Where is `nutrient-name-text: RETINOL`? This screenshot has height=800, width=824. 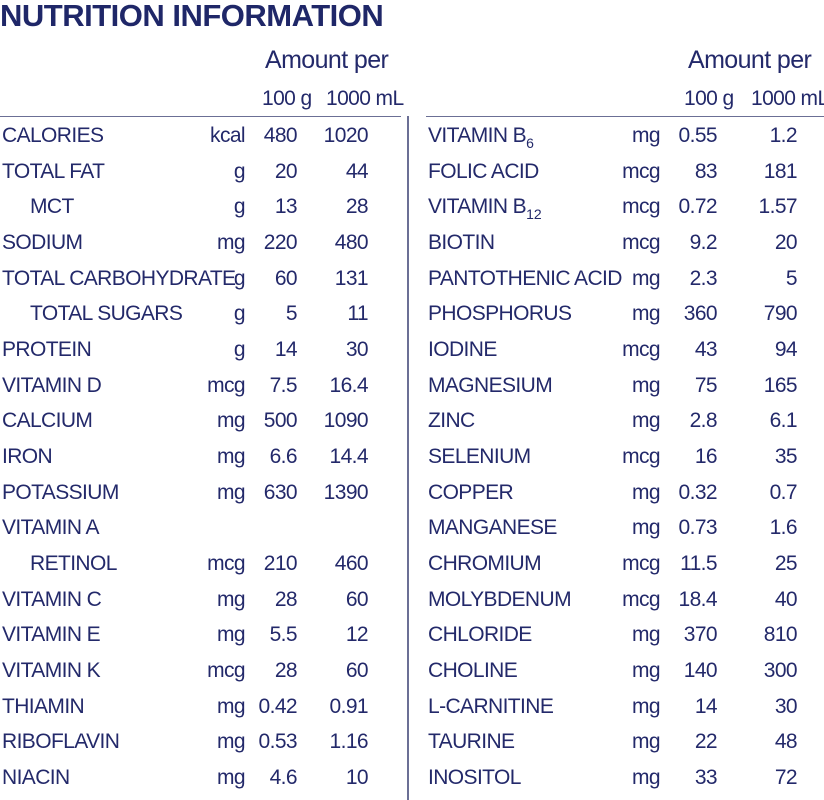
nutrient-name-text: RETINOL is located at coordinates (73, 564).